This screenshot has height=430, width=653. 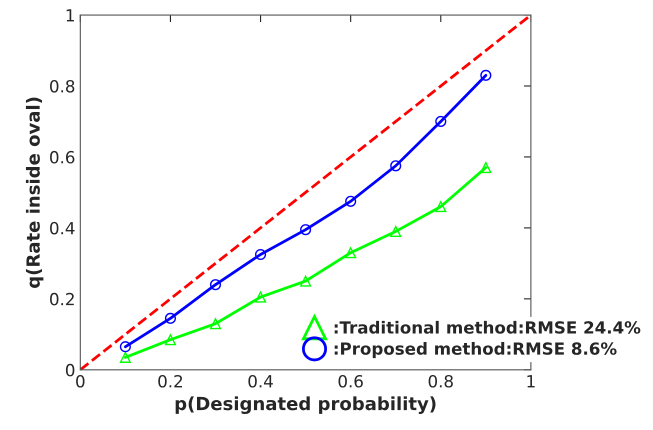 I want to click on y-tick-label: 0.4, so click(x=62, y=228).